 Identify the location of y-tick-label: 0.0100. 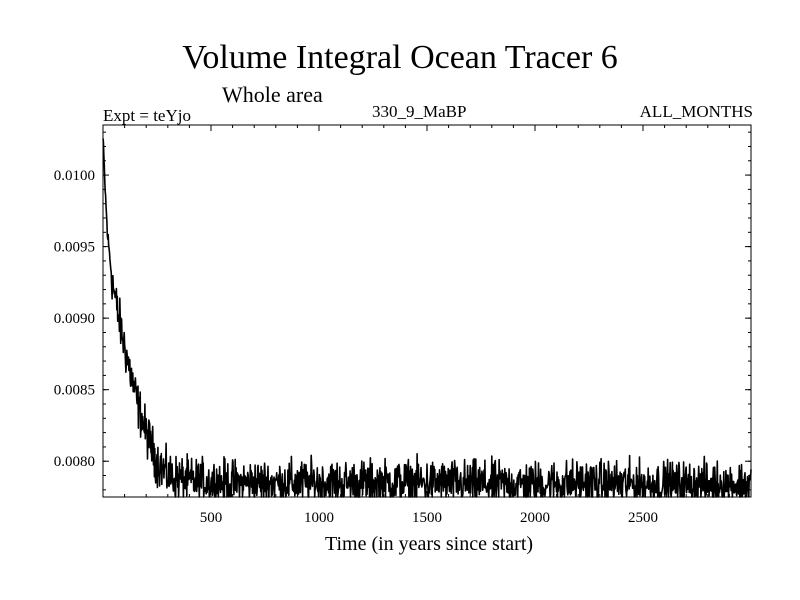
(74, 176).